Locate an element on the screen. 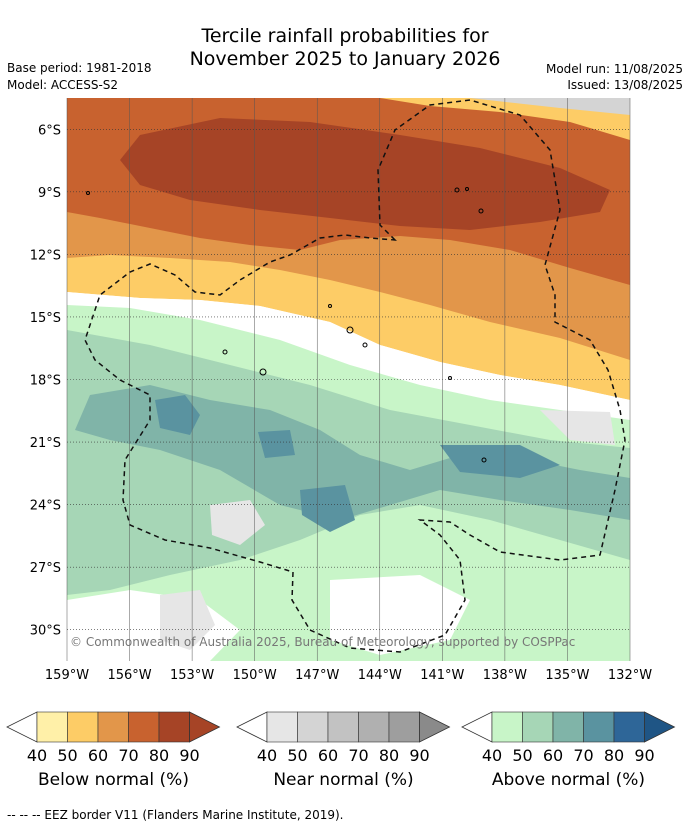 Image resolution: width=690 pixels, height=827 pixels. longitude-tick-label: 159°W is located at coordinates (67, 675).